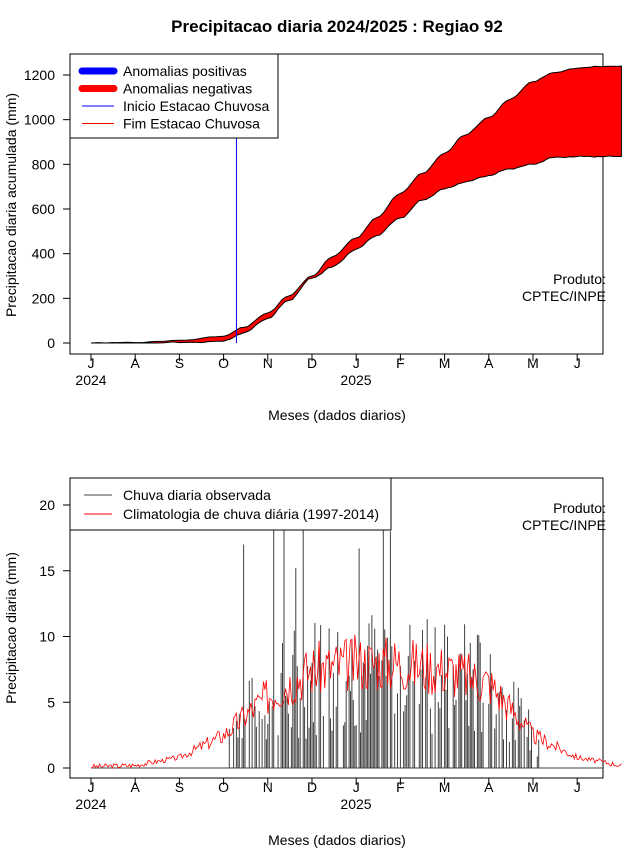 Image resolution: width=640 pixels, height=850 pixels. Describe the element at coordinates (47, 505) in the screenshot. I see `bottom-y-tick-label: 20` at that location.